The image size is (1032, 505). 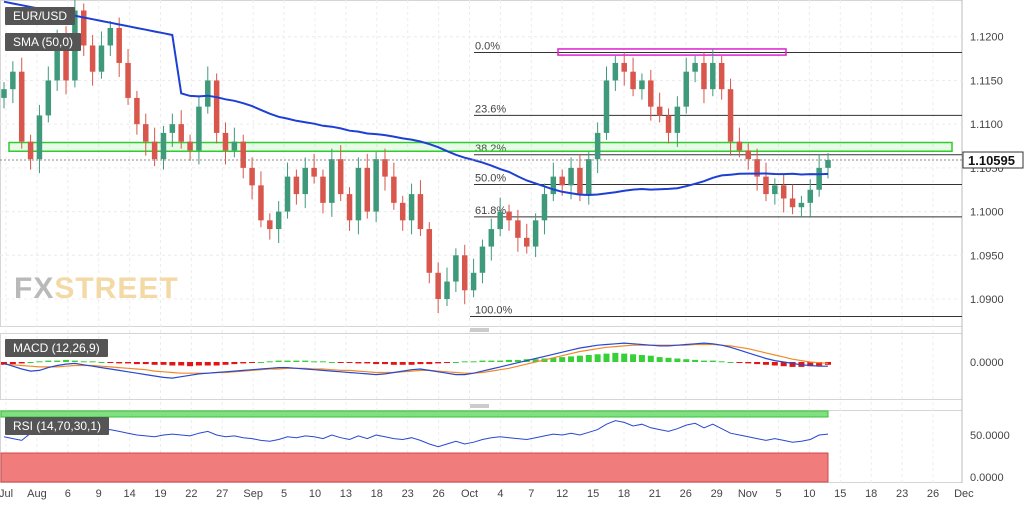 I want to click on x-tick-label: 4, so click(x=500, y=494).